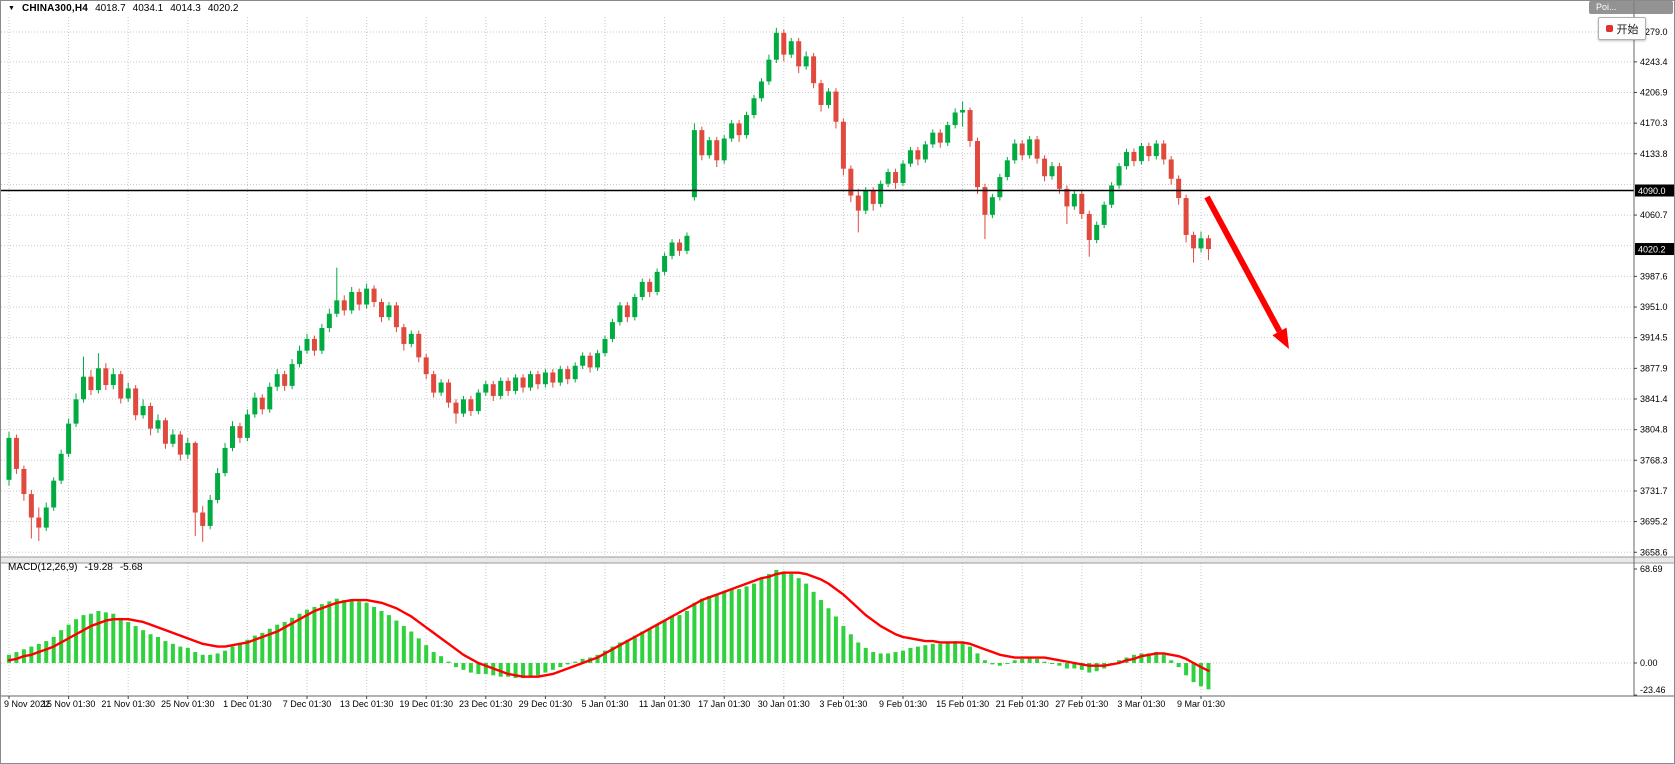 The height and width of the screenshot is (764, 1675). What do you see at coordinates (724, 704) in the screenshot?
I see `time-tick-label: 17 Jan 01:30` at bounding box center [724, 704].